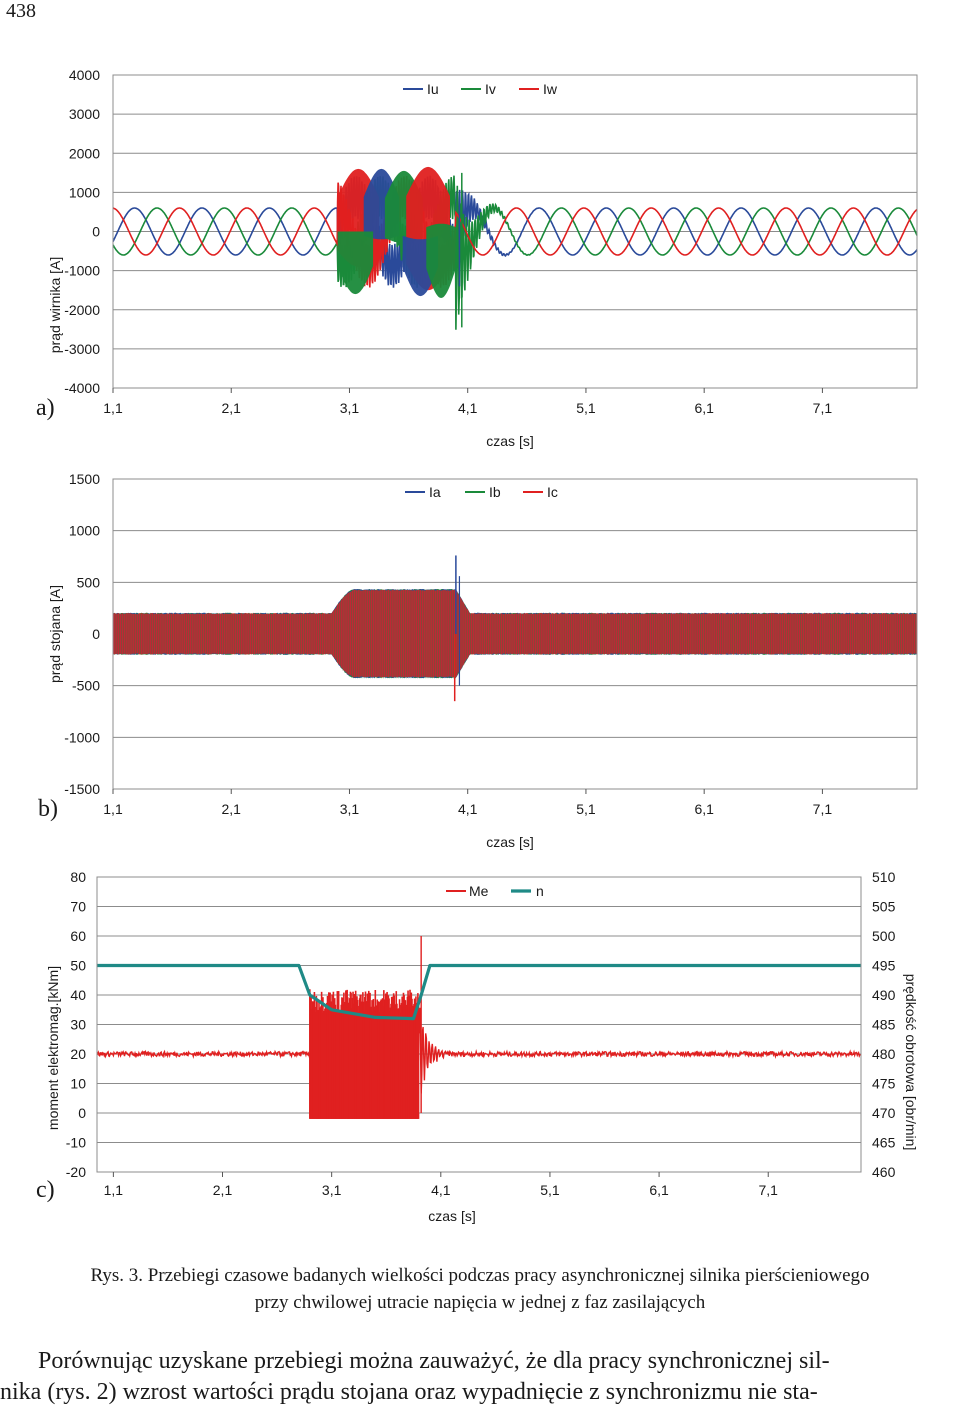  What do you see at coordinates (78, 1025) in the screenshot?
I see `y-tick-label: 30` at bounding box center [78, 1025].